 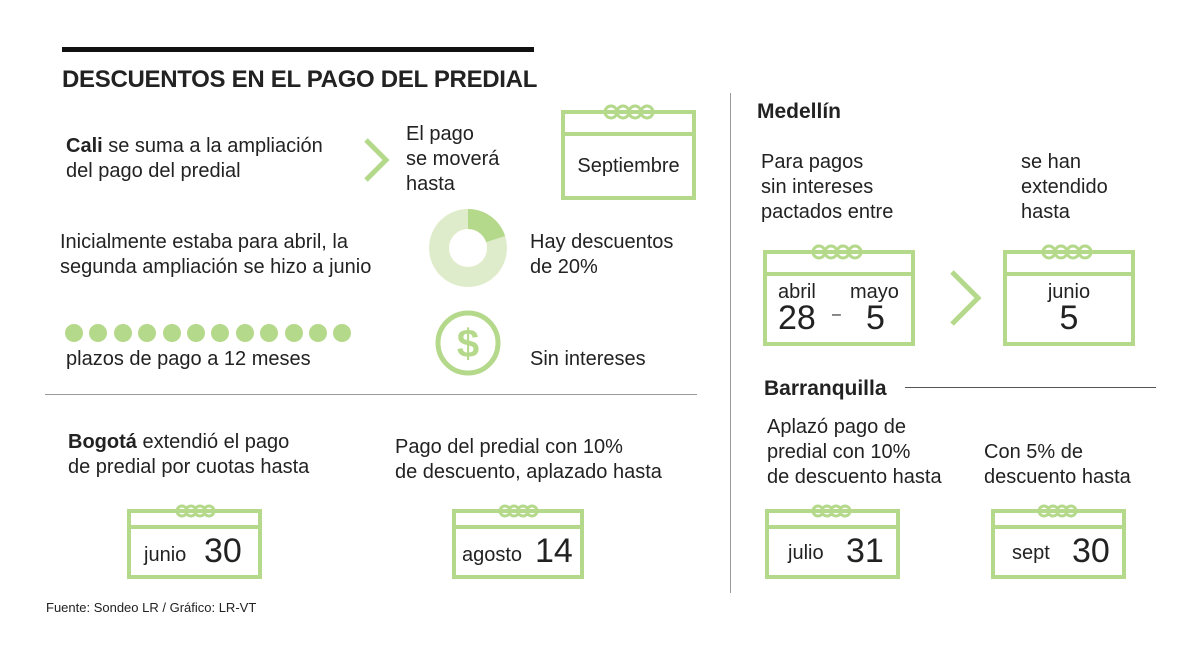 What do you see at coordinates (204, 242) in the screenshot?
I see `cali-initial-line1: Inicialmente estaba para abril, la` at bounding box center [204, 242].